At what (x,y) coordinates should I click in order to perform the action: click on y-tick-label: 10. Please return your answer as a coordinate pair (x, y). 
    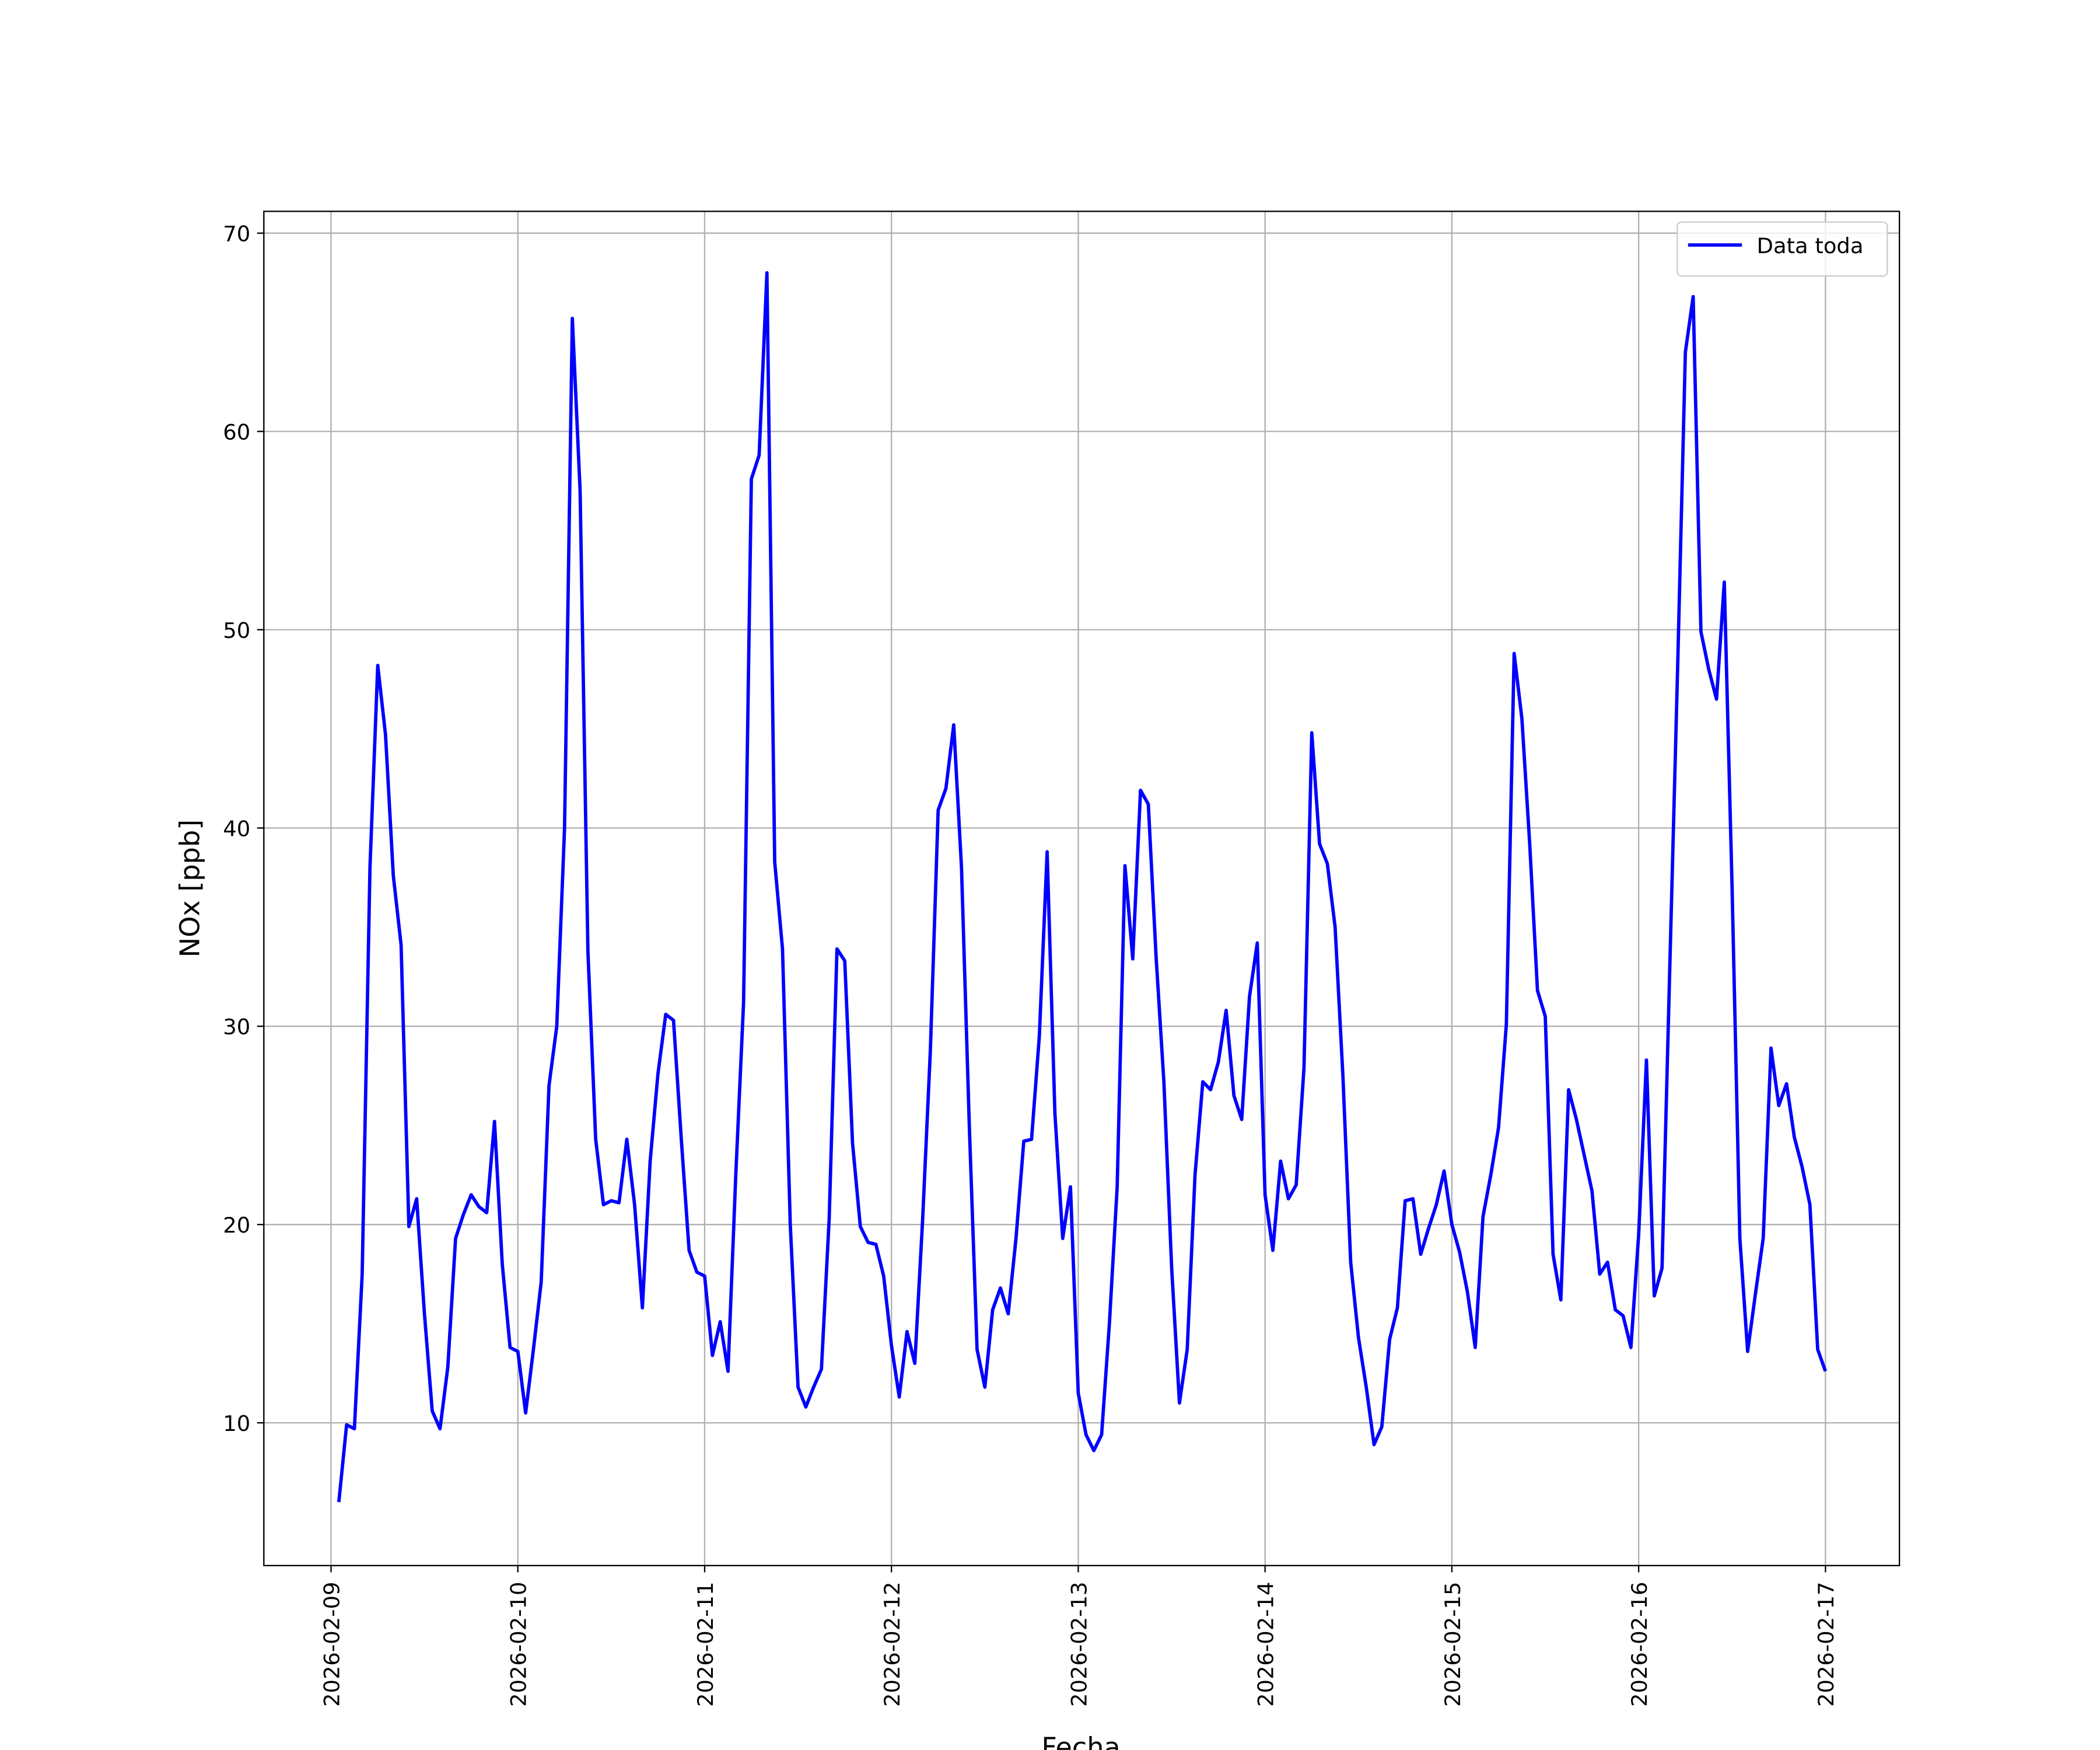
    Looking at the image, I should click on (236, 1423).